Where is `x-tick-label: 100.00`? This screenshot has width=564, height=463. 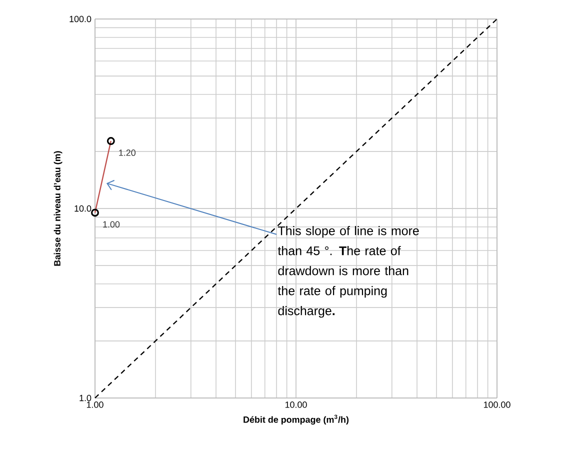 x-tick-label: 100.00 is located at coordinates (497, 405).